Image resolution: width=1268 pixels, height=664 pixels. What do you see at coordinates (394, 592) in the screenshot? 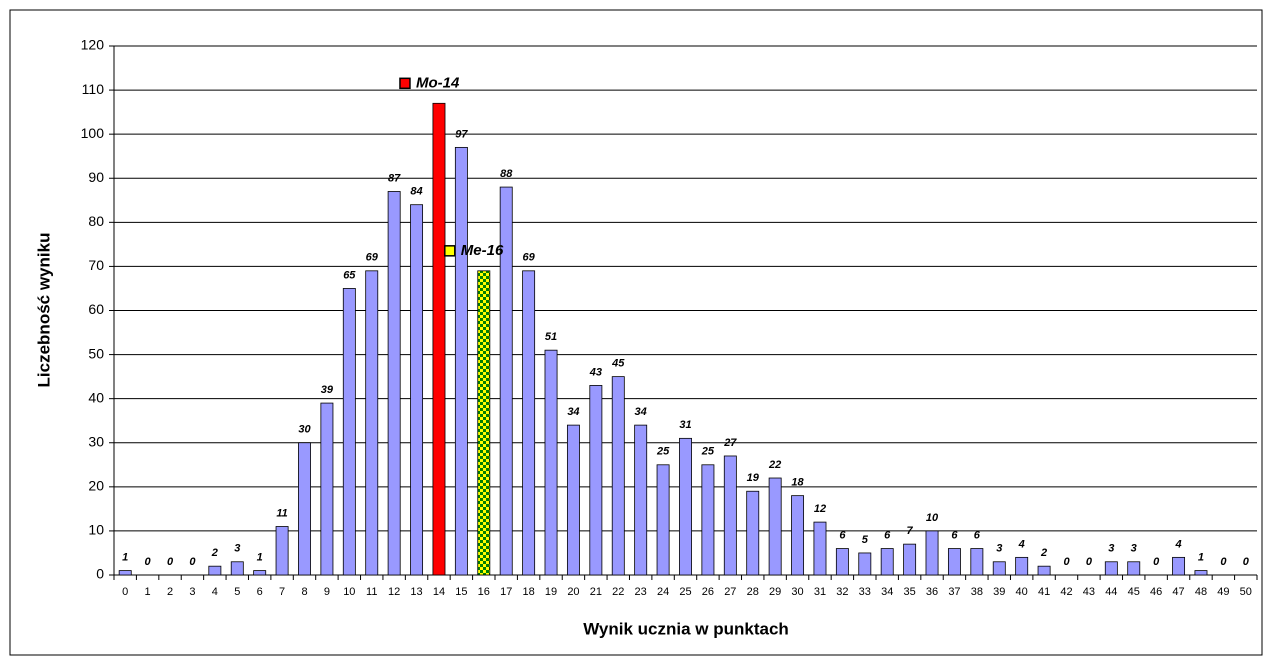
I see `x-tick-label: 12` at bounding box center [394, 592].